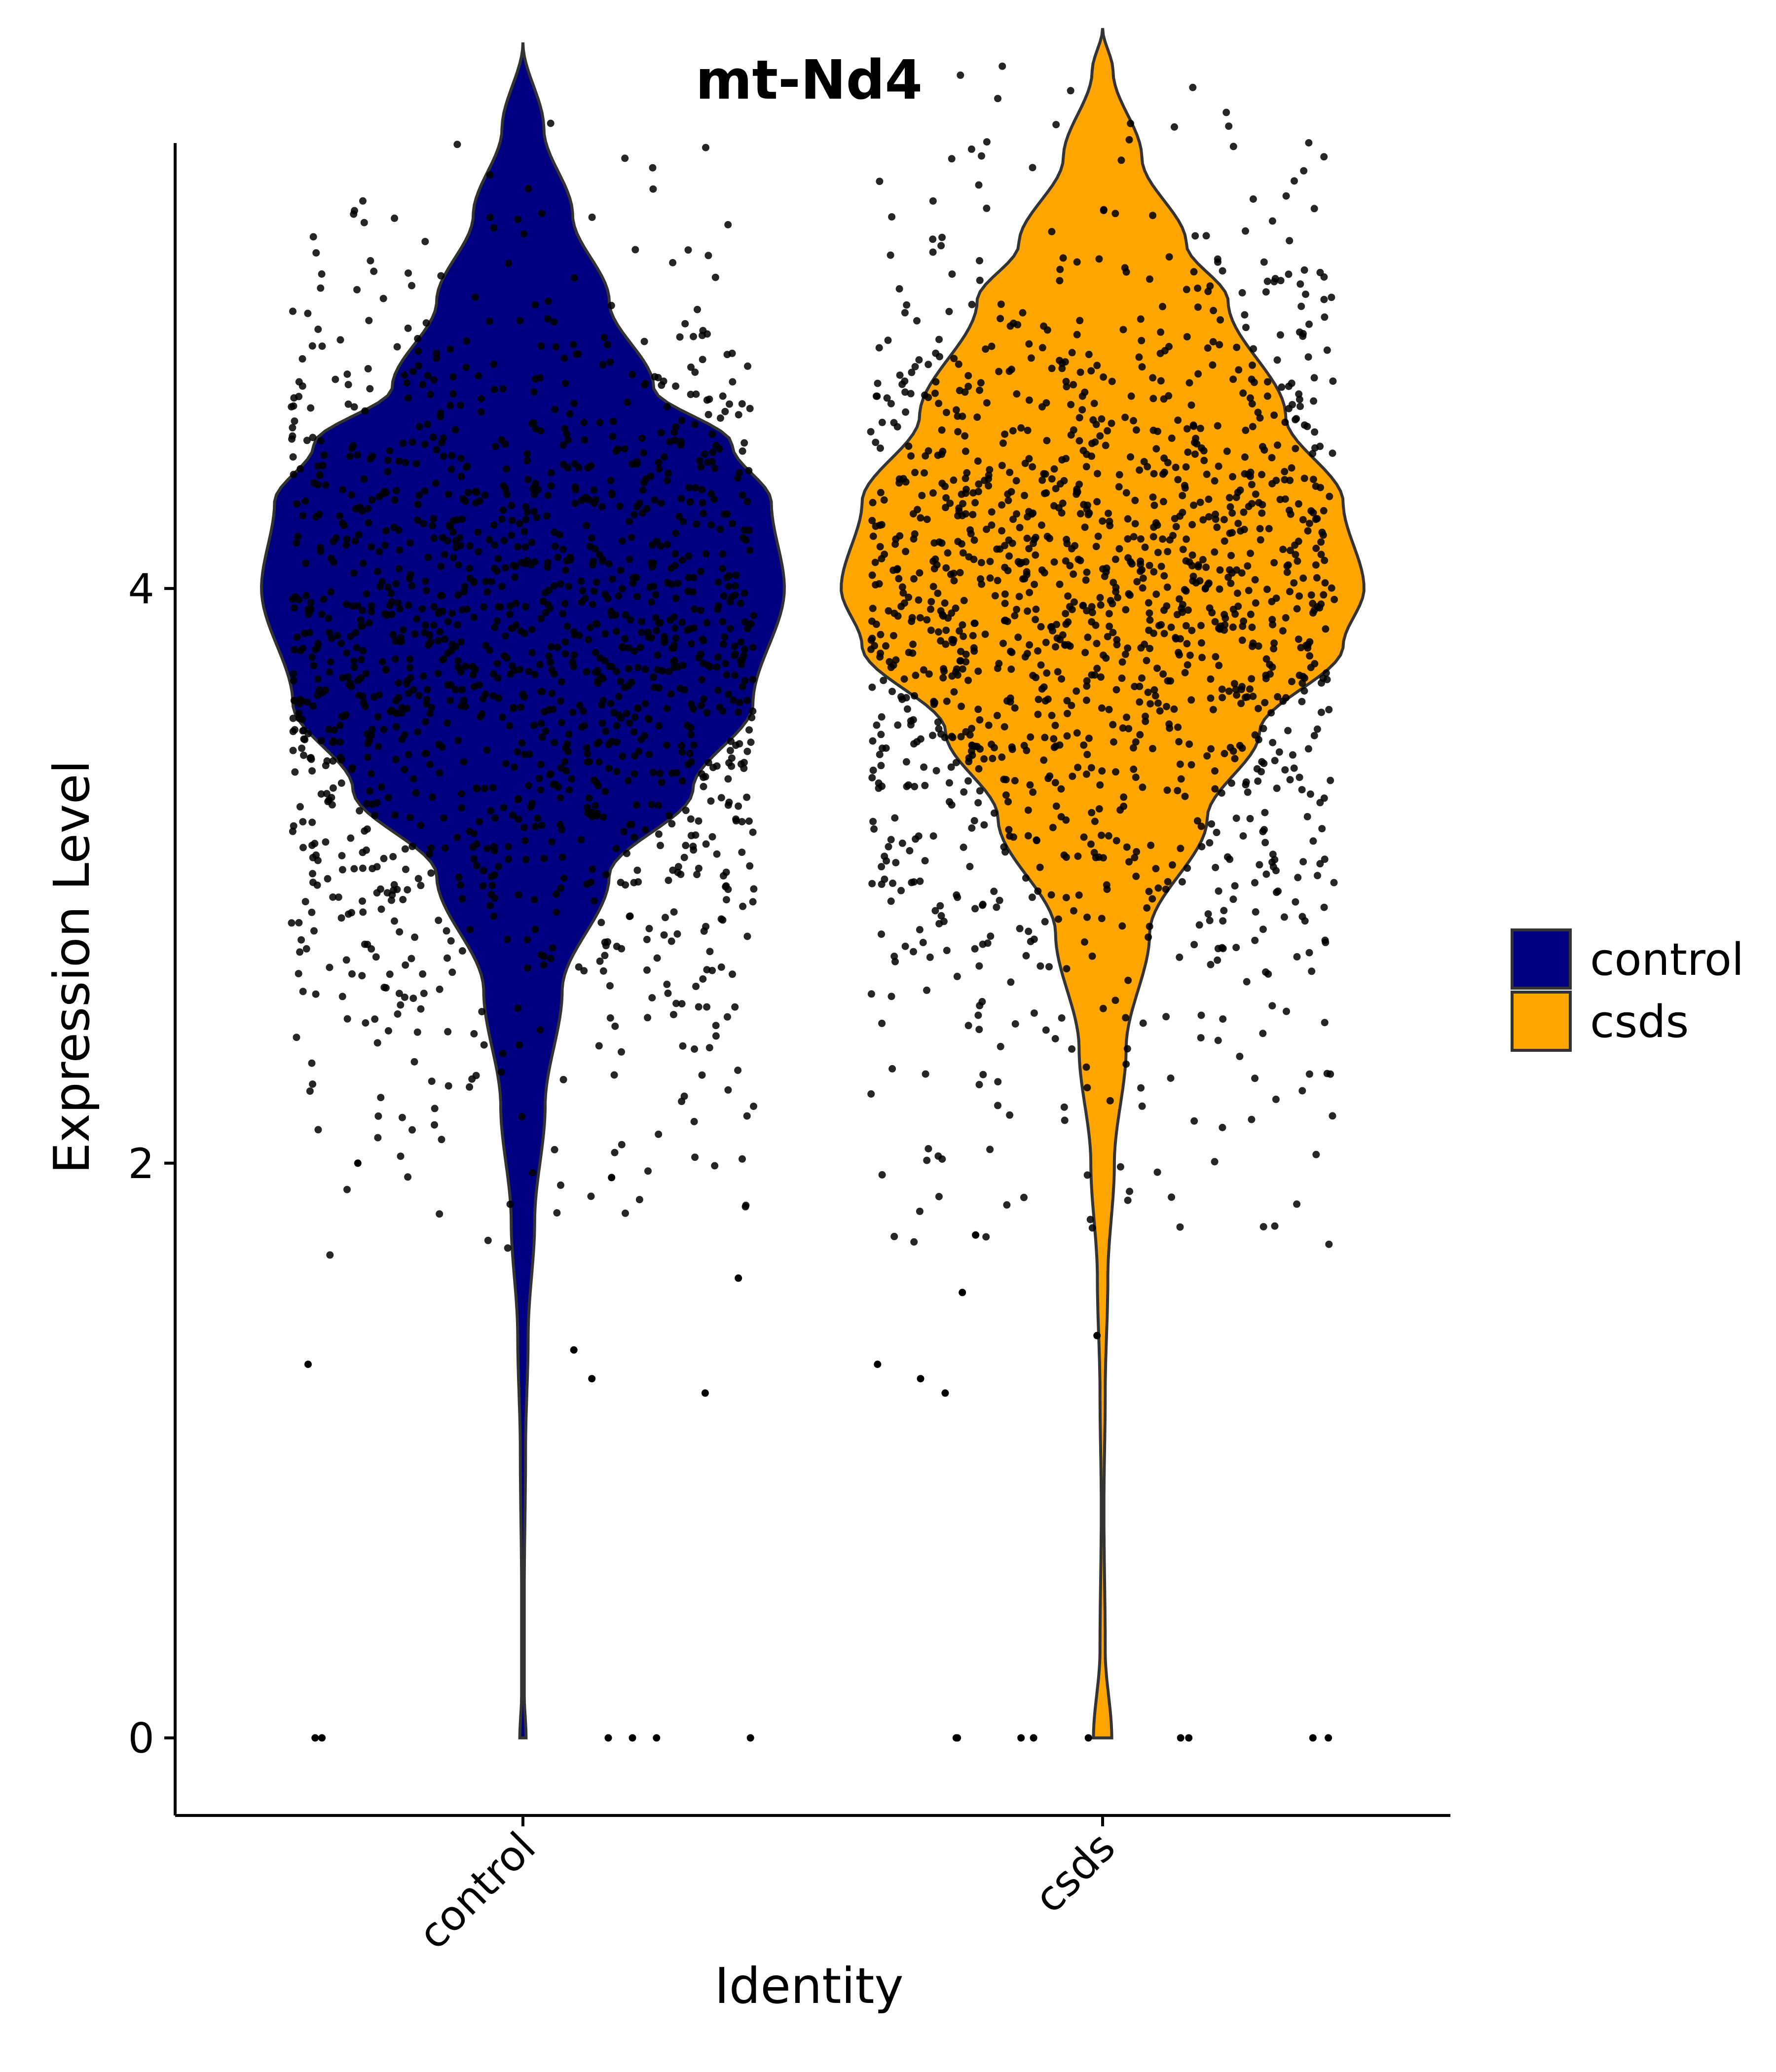 The height and width of the screenshot is (2072, 1776). I want to click on outlier-point, so click(592, 1379).